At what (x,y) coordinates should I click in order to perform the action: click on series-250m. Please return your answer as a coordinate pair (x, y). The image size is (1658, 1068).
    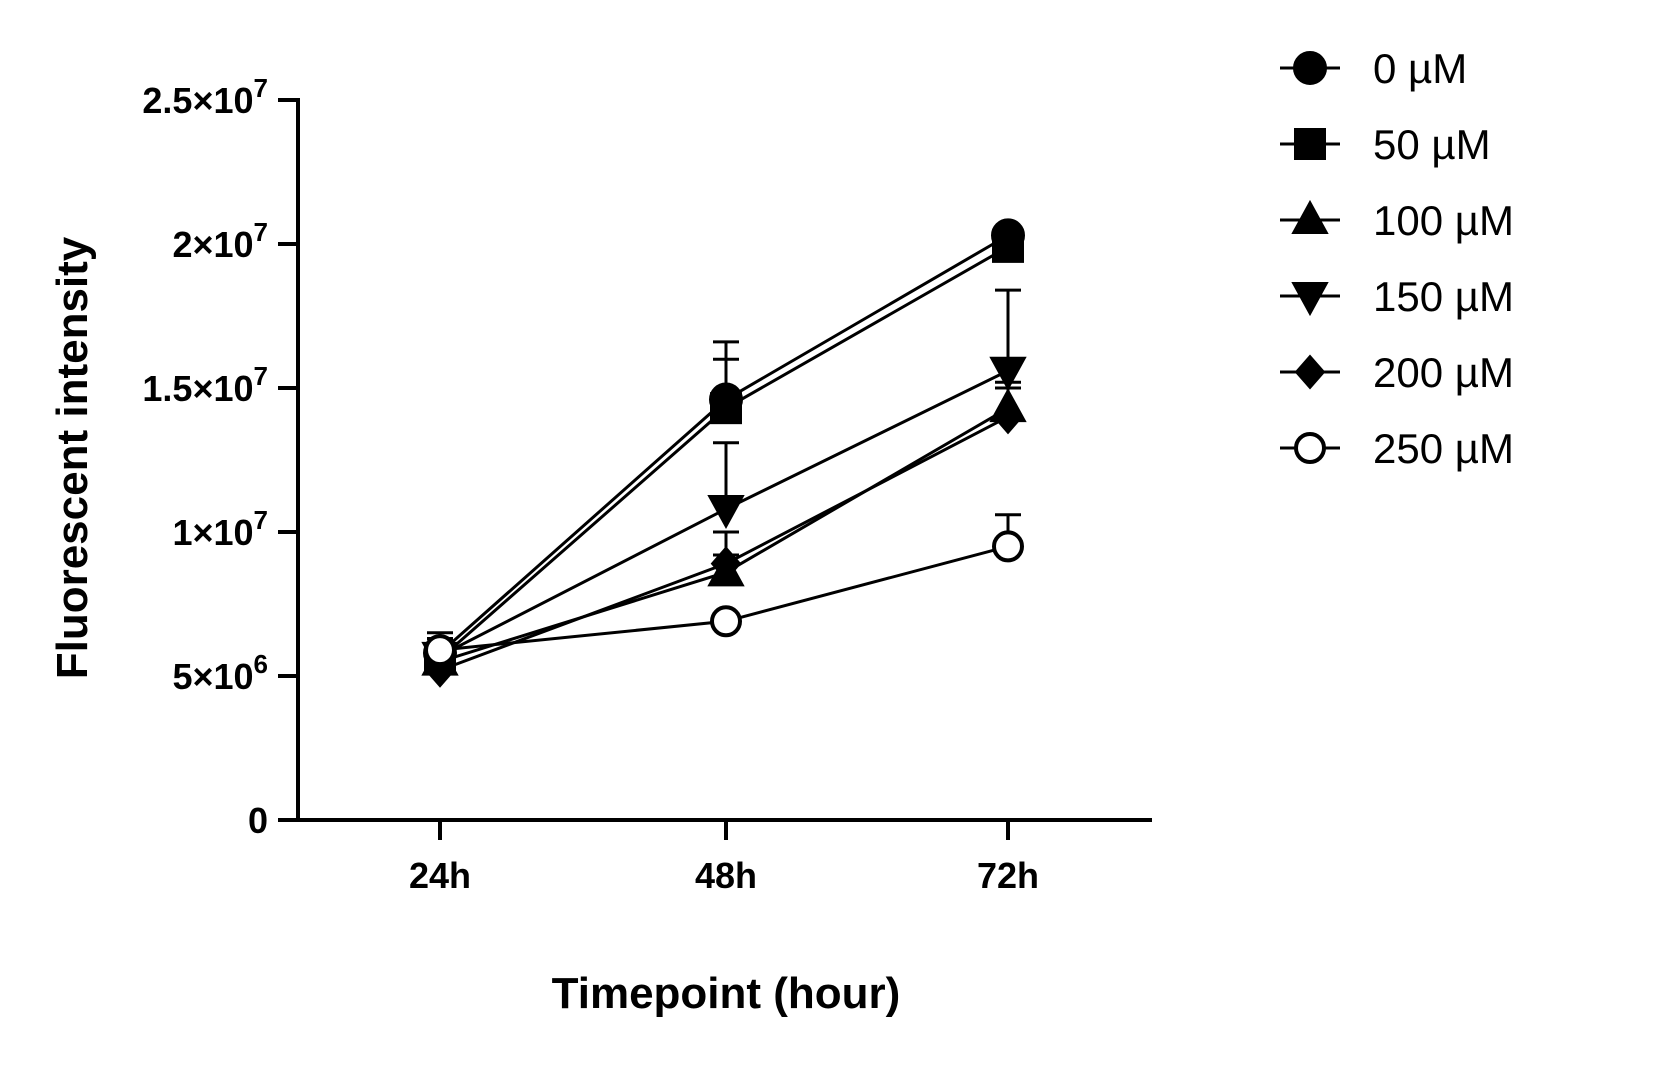
    Looking at the image, I should click on (724, 590).